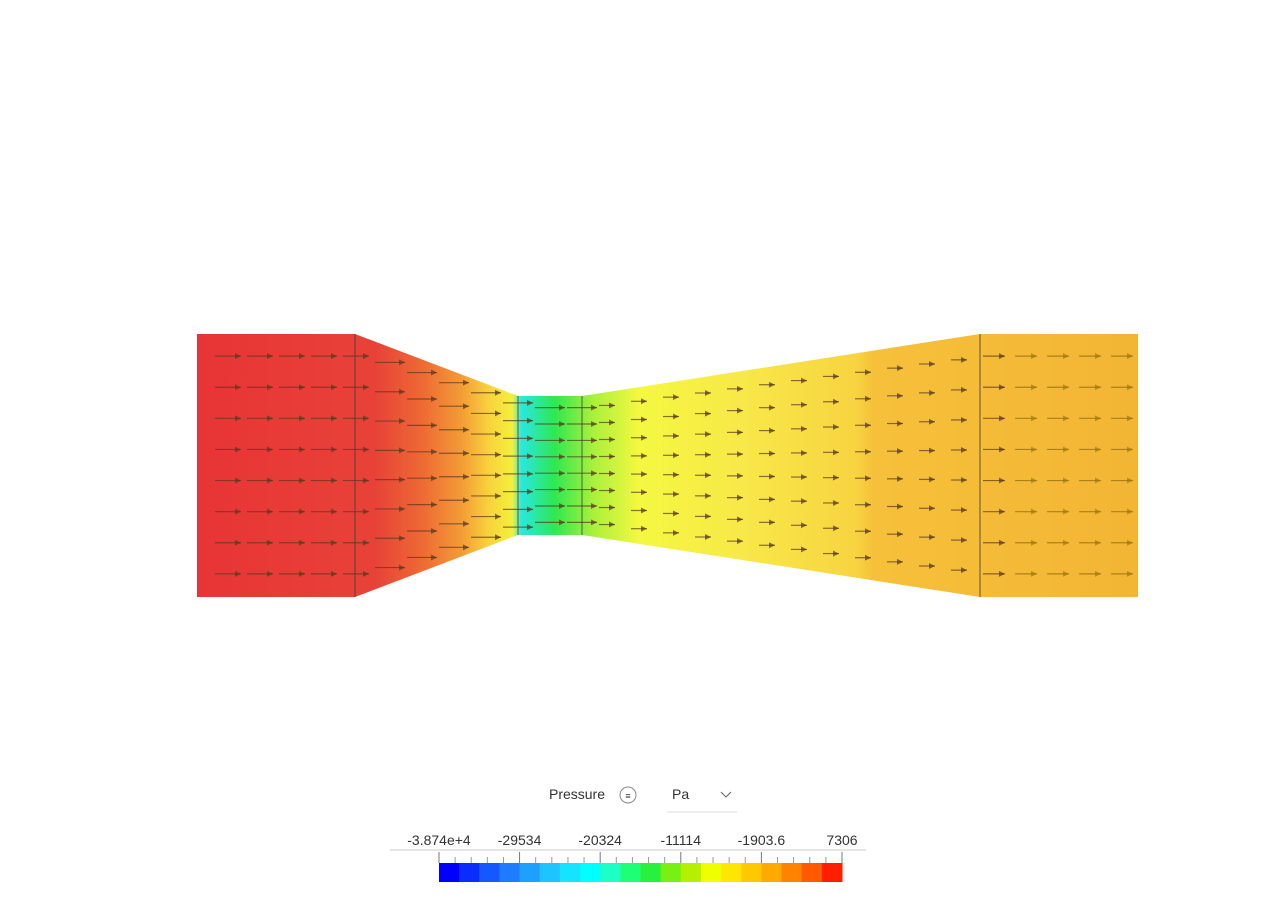  What do you see at coordinates (841, 840) in the screenshot?
I see `colorbar-tick-label: 7306` at bounding box center [841, 840].